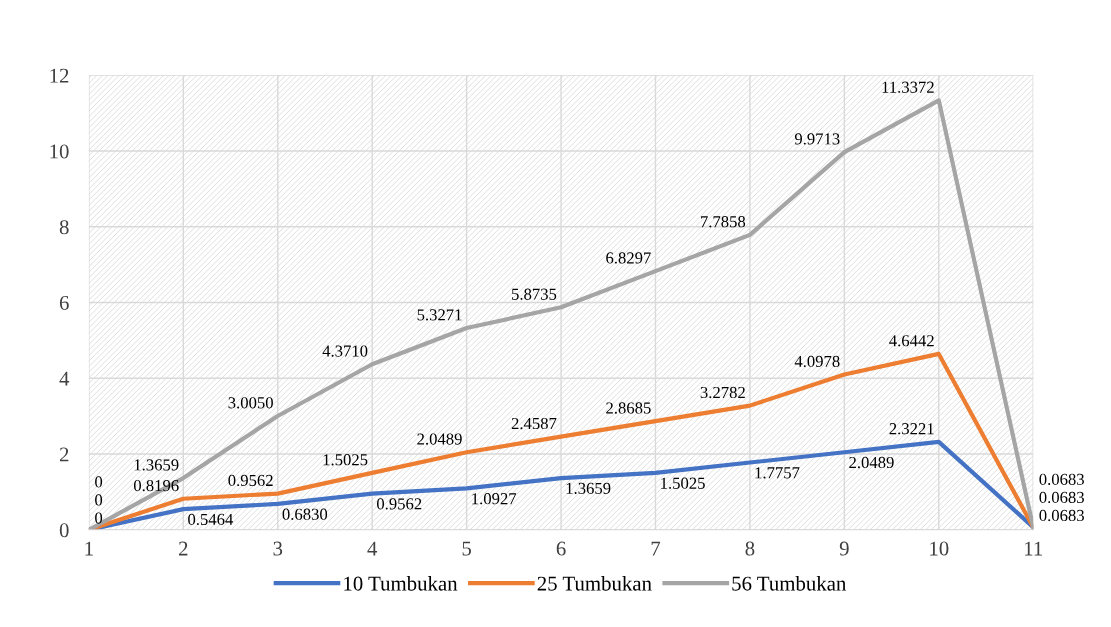 The image size is (1111, 627). What do you see at coordinates (939, 548) in the screenshot?
I see `x-tick-label: 10` at bounding box center [939, 548].